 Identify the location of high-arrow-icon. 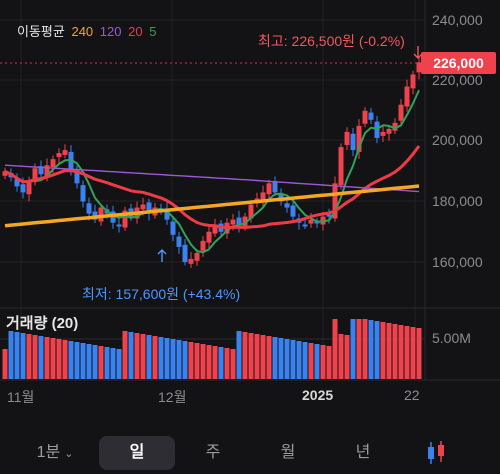
(418, 52).